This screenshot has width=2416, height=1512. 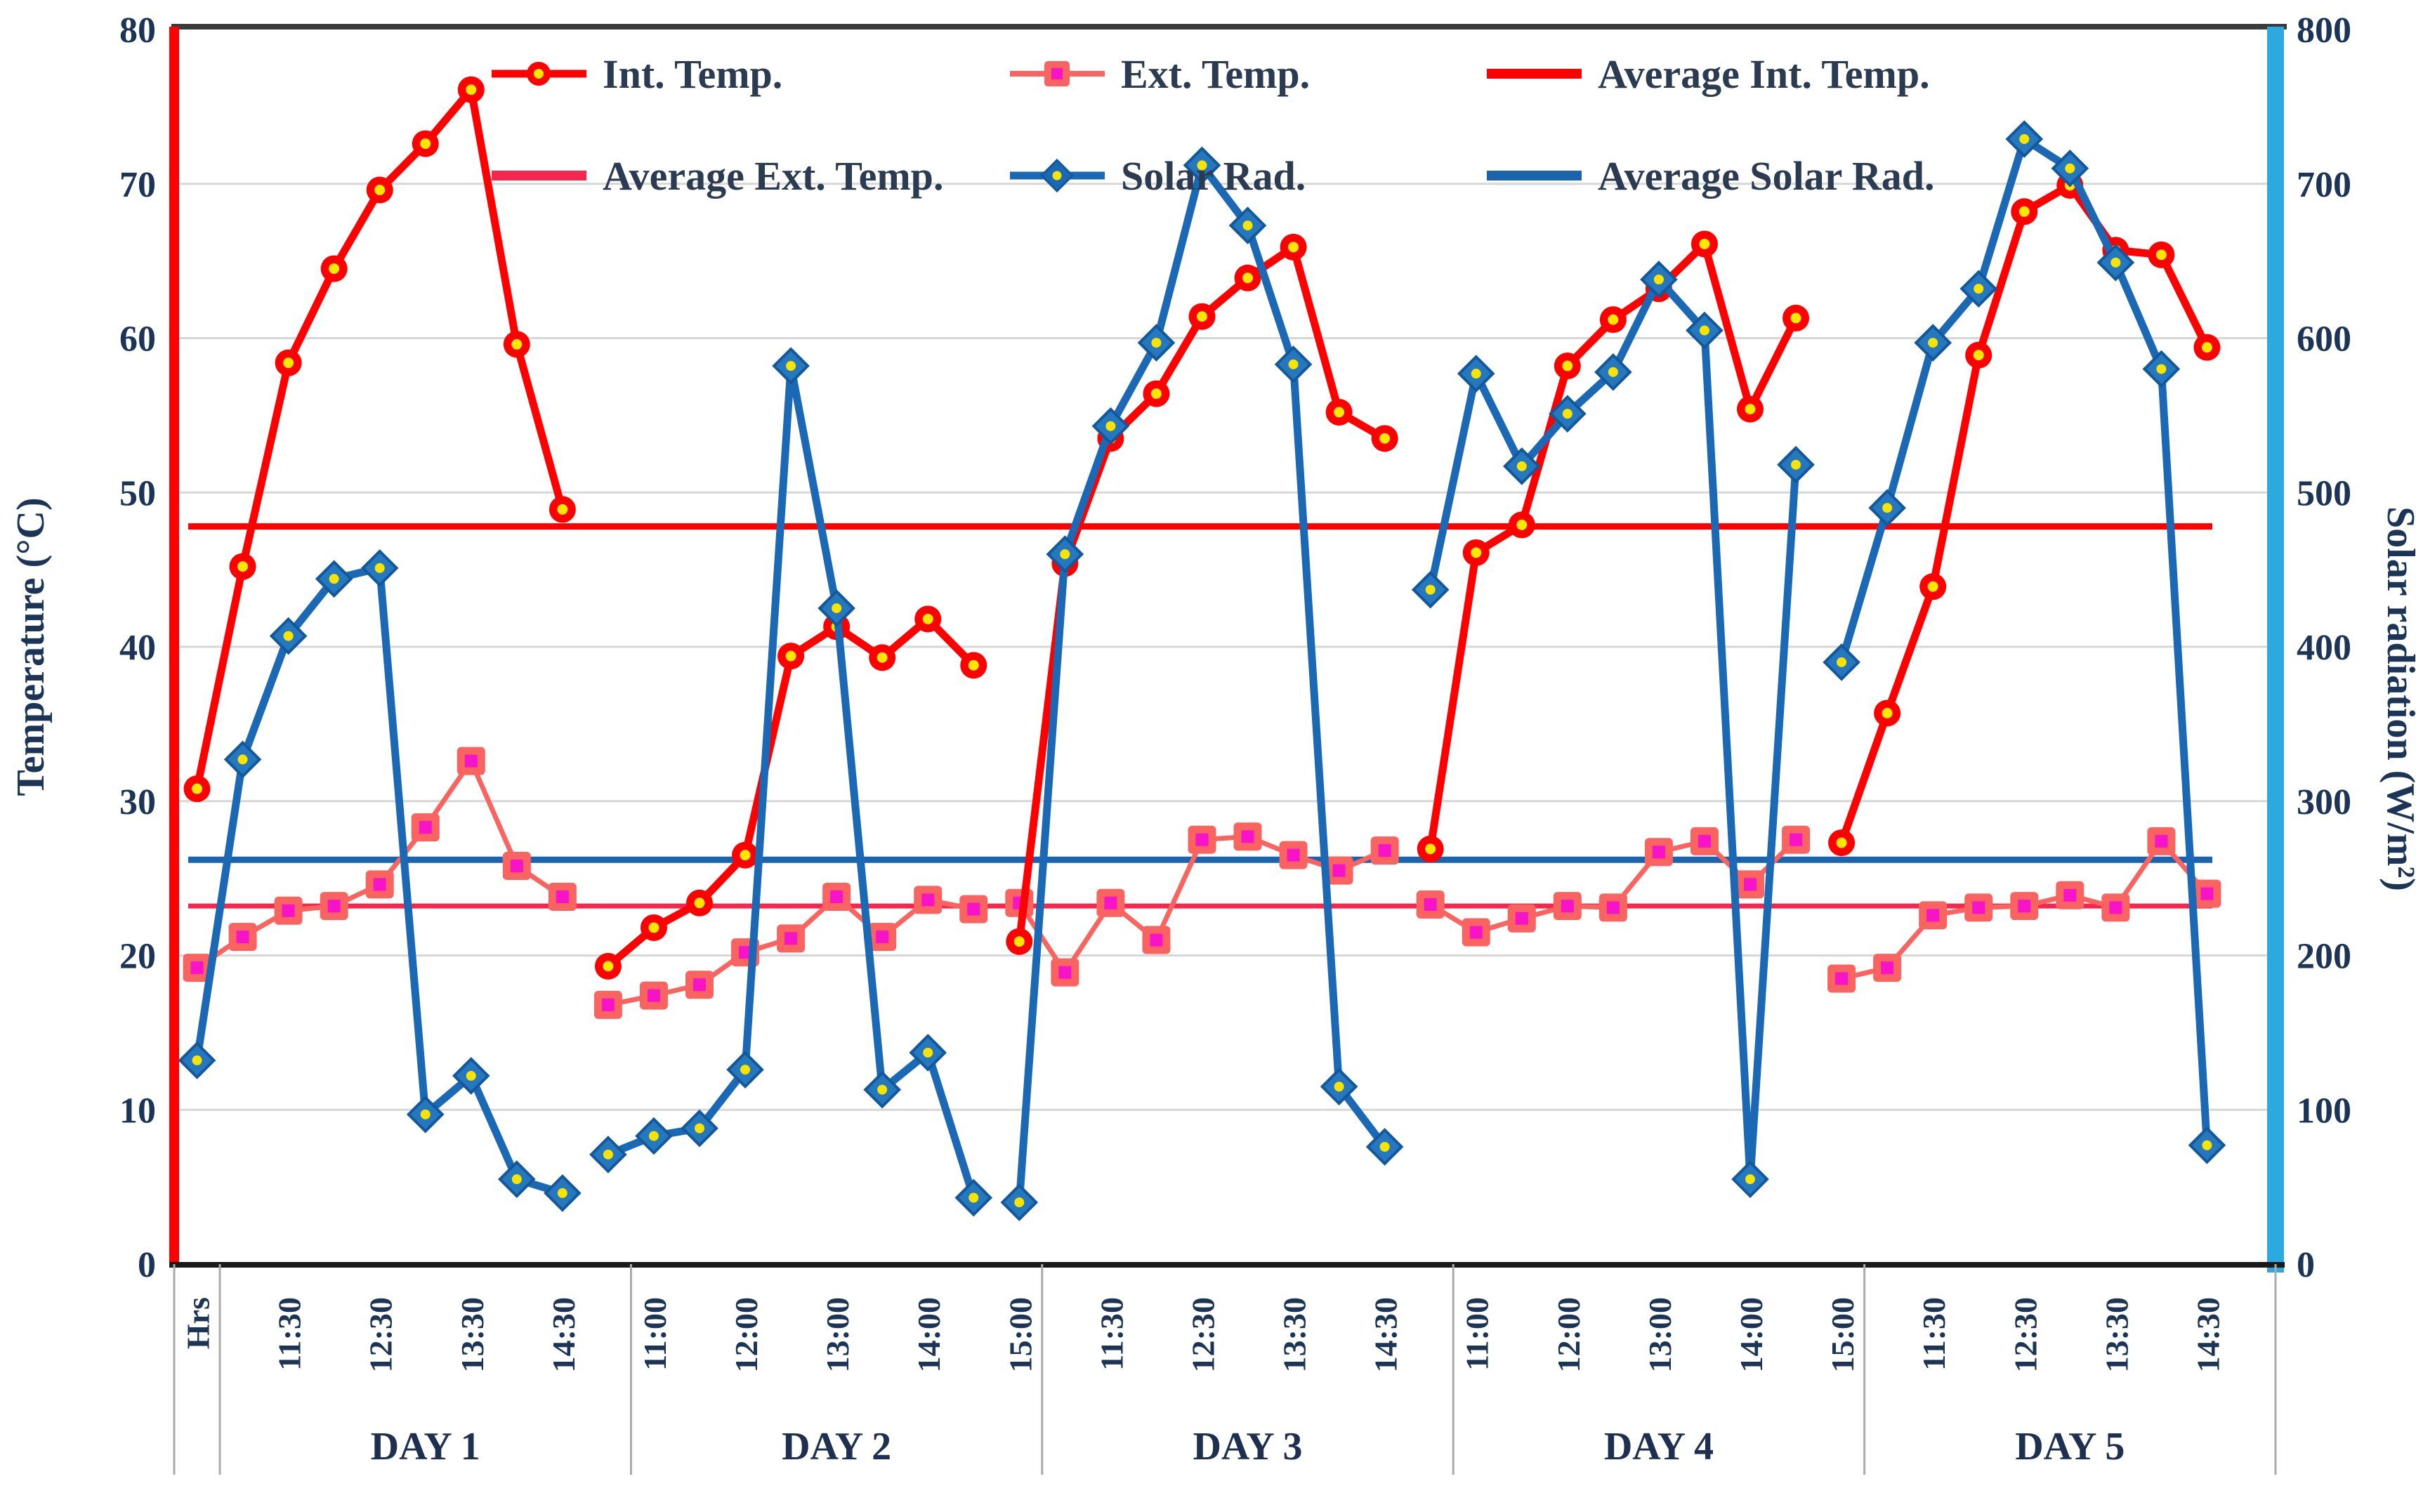 I want to click on legend-marker-circle-center, so click(x=539, y=74).